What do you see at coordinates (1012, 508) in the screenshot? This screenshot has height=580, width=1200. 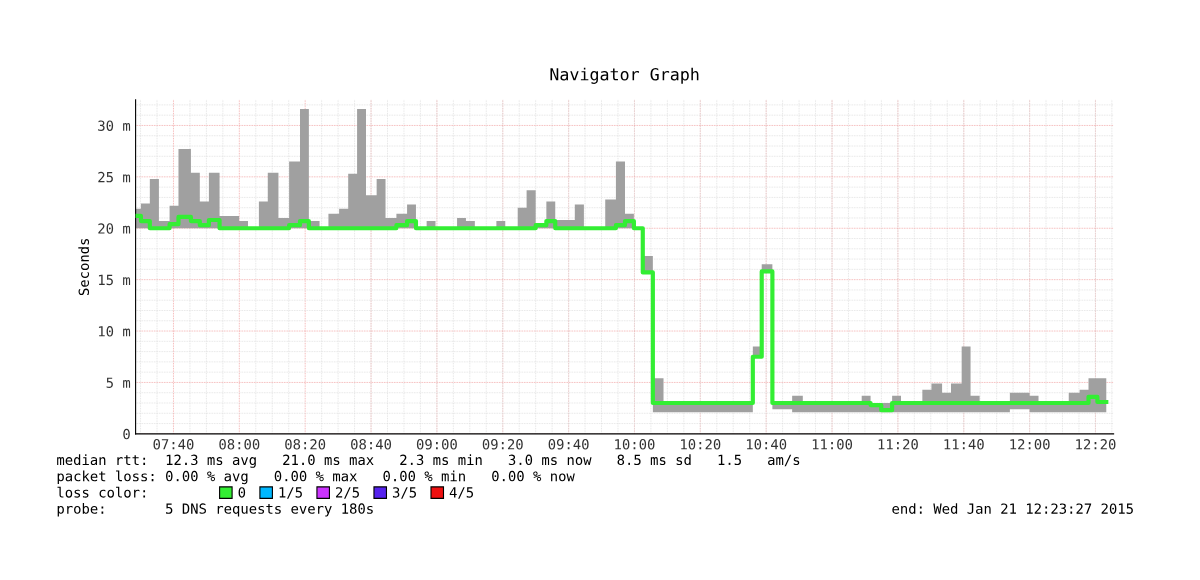 I see `text: end: Wed Jan 21 12:23:27 2015` at bounding box center [1012, 508].